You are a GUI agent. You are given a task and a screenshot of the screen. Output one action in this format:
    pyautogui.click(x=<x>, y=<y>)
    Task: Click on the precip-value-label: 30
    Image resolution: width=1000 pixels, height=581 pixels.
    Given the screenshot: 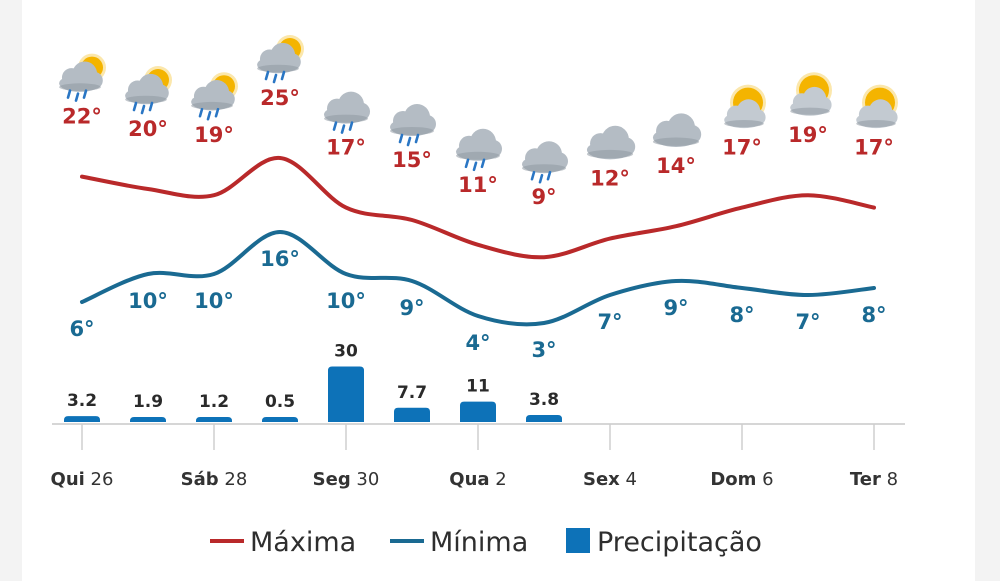 What is the action you would take?
    pyautogui.click(x=346, y=352)
    